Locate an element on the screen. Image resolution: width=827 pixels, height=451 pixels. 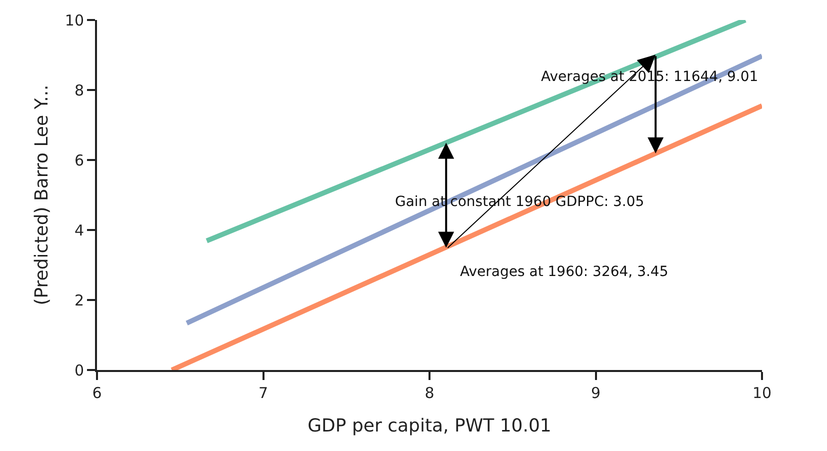
x-tick-label: 6 is located at coordinates (97, 393).